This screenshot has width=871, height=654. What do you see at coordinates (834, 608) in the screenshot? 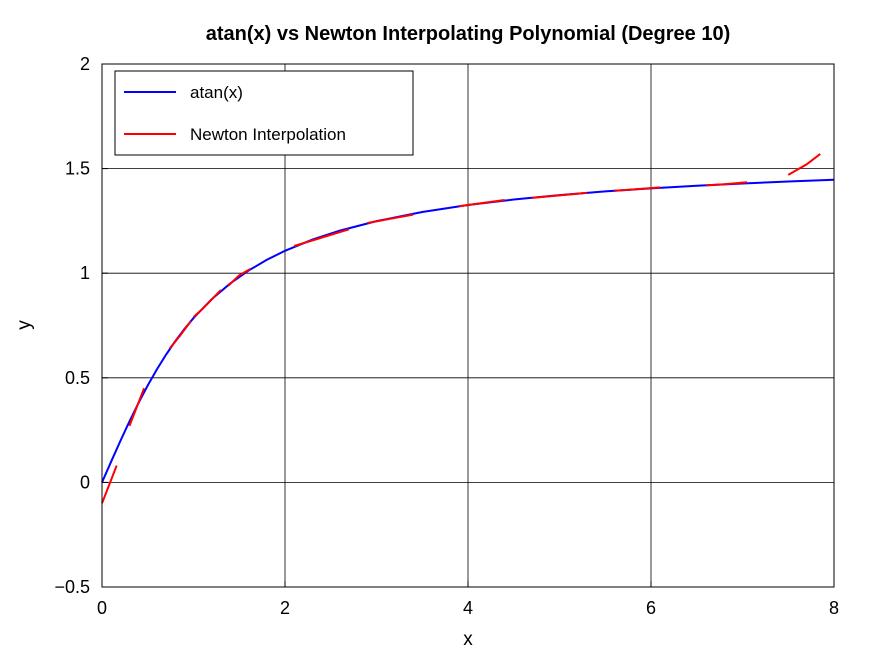
I see `x-tick-label: 8` at bounding box center [834, 608].